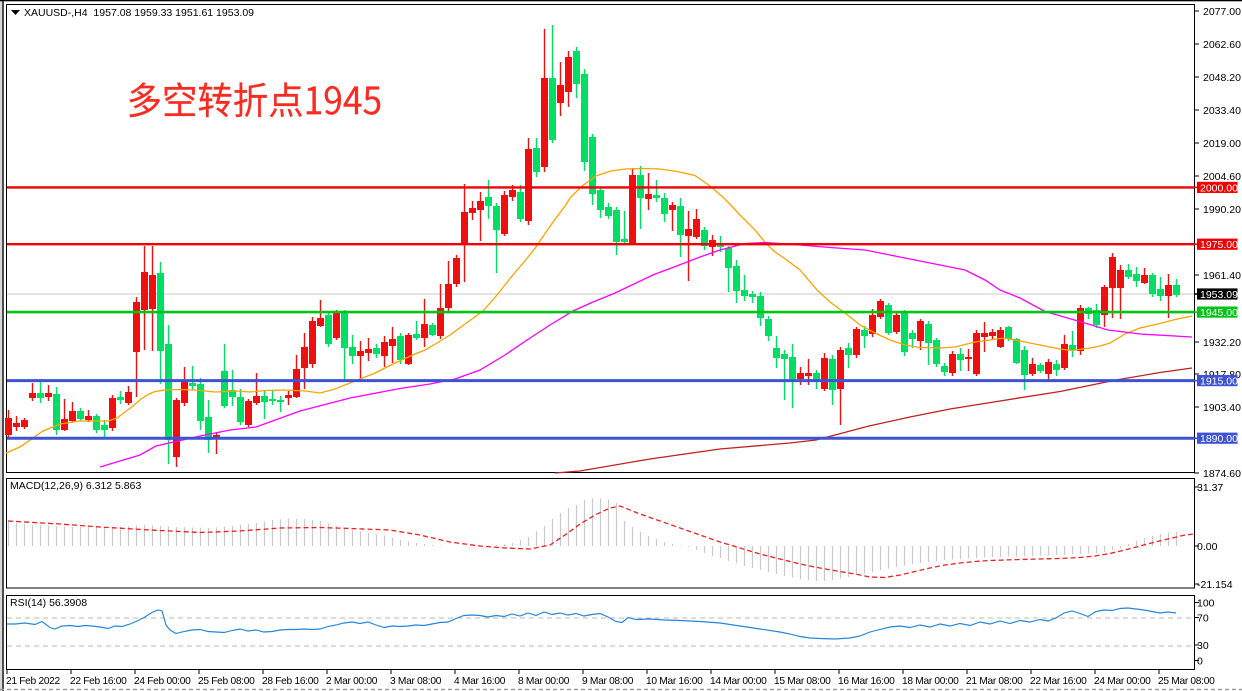 The width and height of the screenshot is (1242, 691). Describe the element at coordinates (1219, 188) in the screenshot. I see `svg-text: 2000.00` at that location.